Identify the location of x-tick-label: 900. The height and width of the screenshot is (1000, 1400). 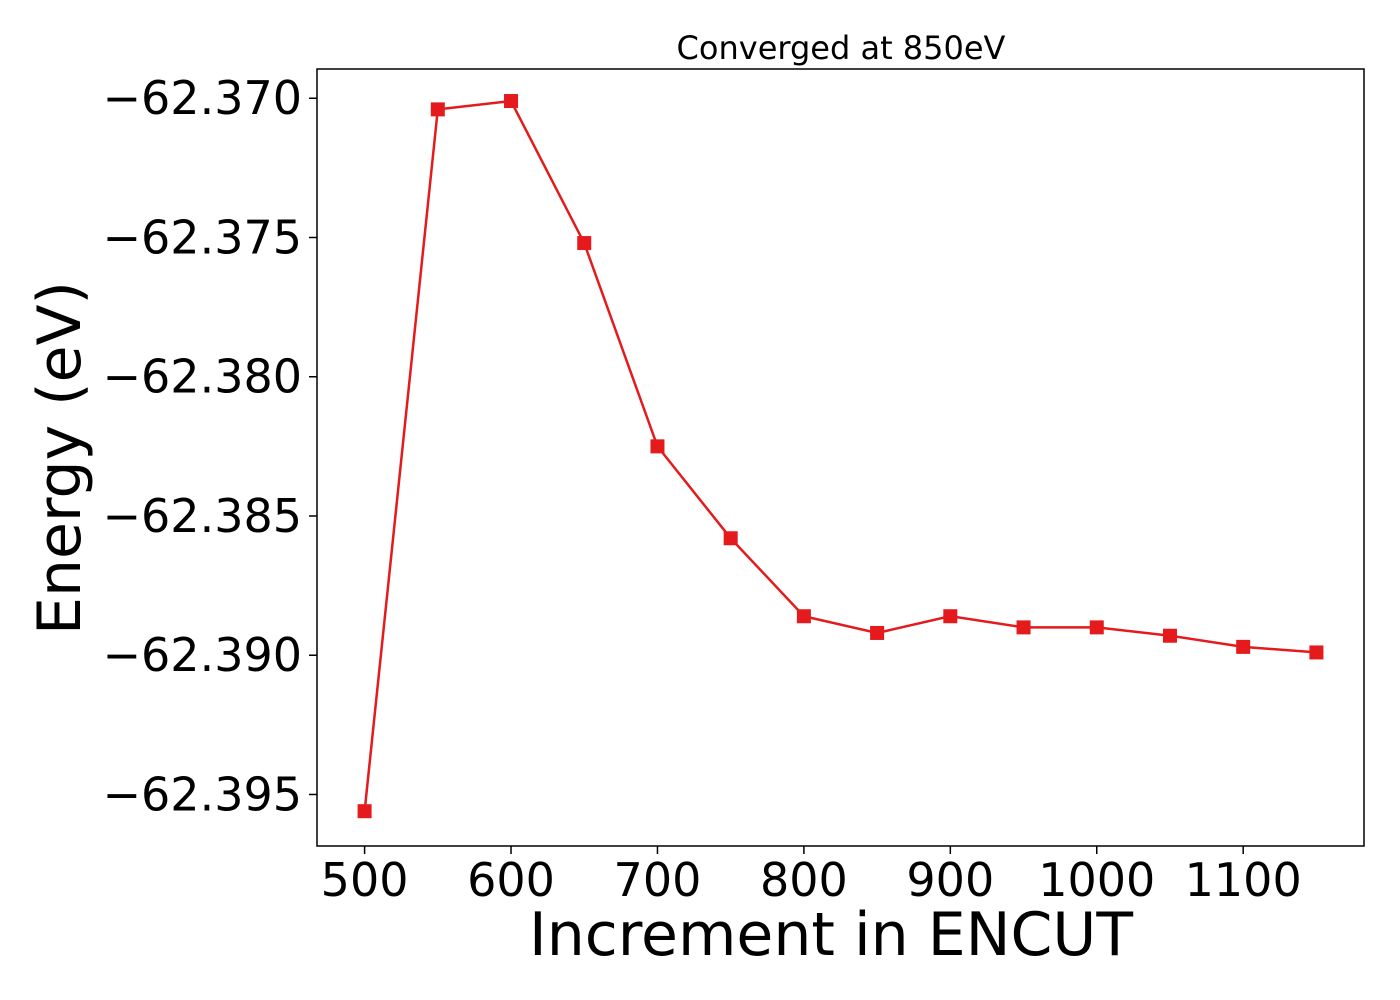
(950, 880).